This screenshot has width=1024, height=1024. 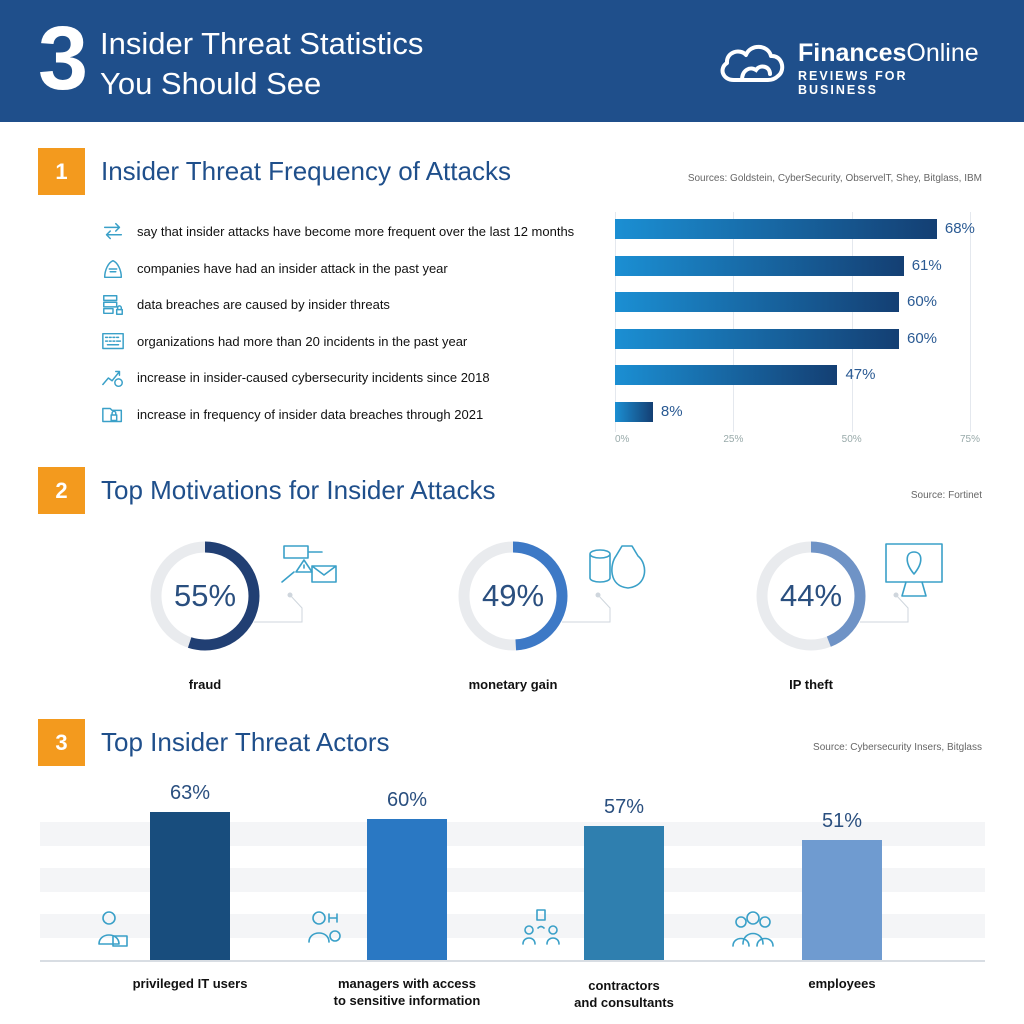 I want to click on bar-value-label: 47%, so click(x=860, y=375).